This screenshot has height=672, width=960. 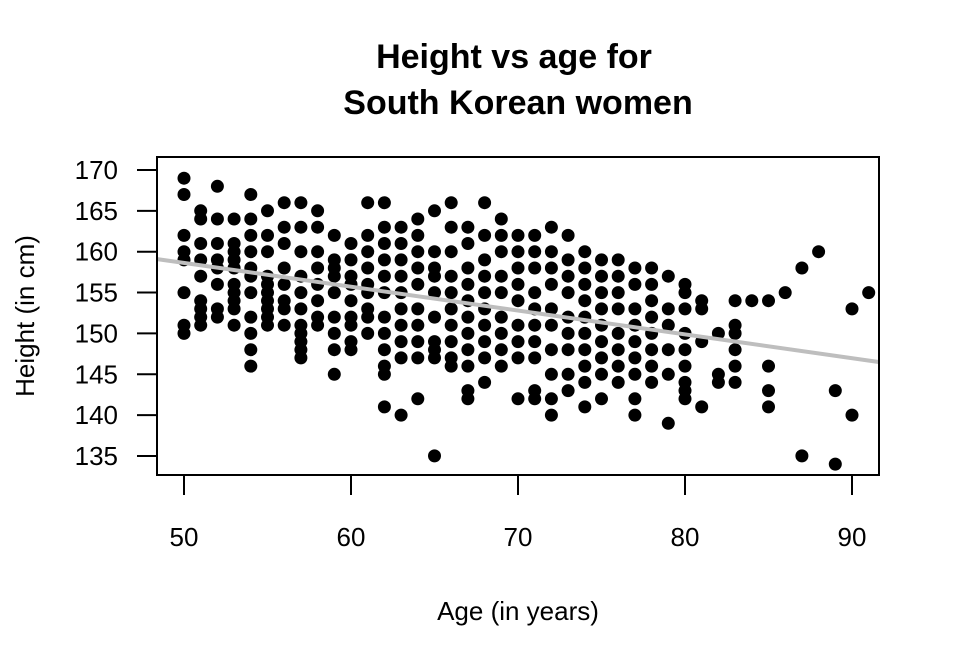 What do you see at coordinates (25, 316) in the screenshot?
I see `y-axis-label: Height (in cm)` at bounding box center [25, 316].